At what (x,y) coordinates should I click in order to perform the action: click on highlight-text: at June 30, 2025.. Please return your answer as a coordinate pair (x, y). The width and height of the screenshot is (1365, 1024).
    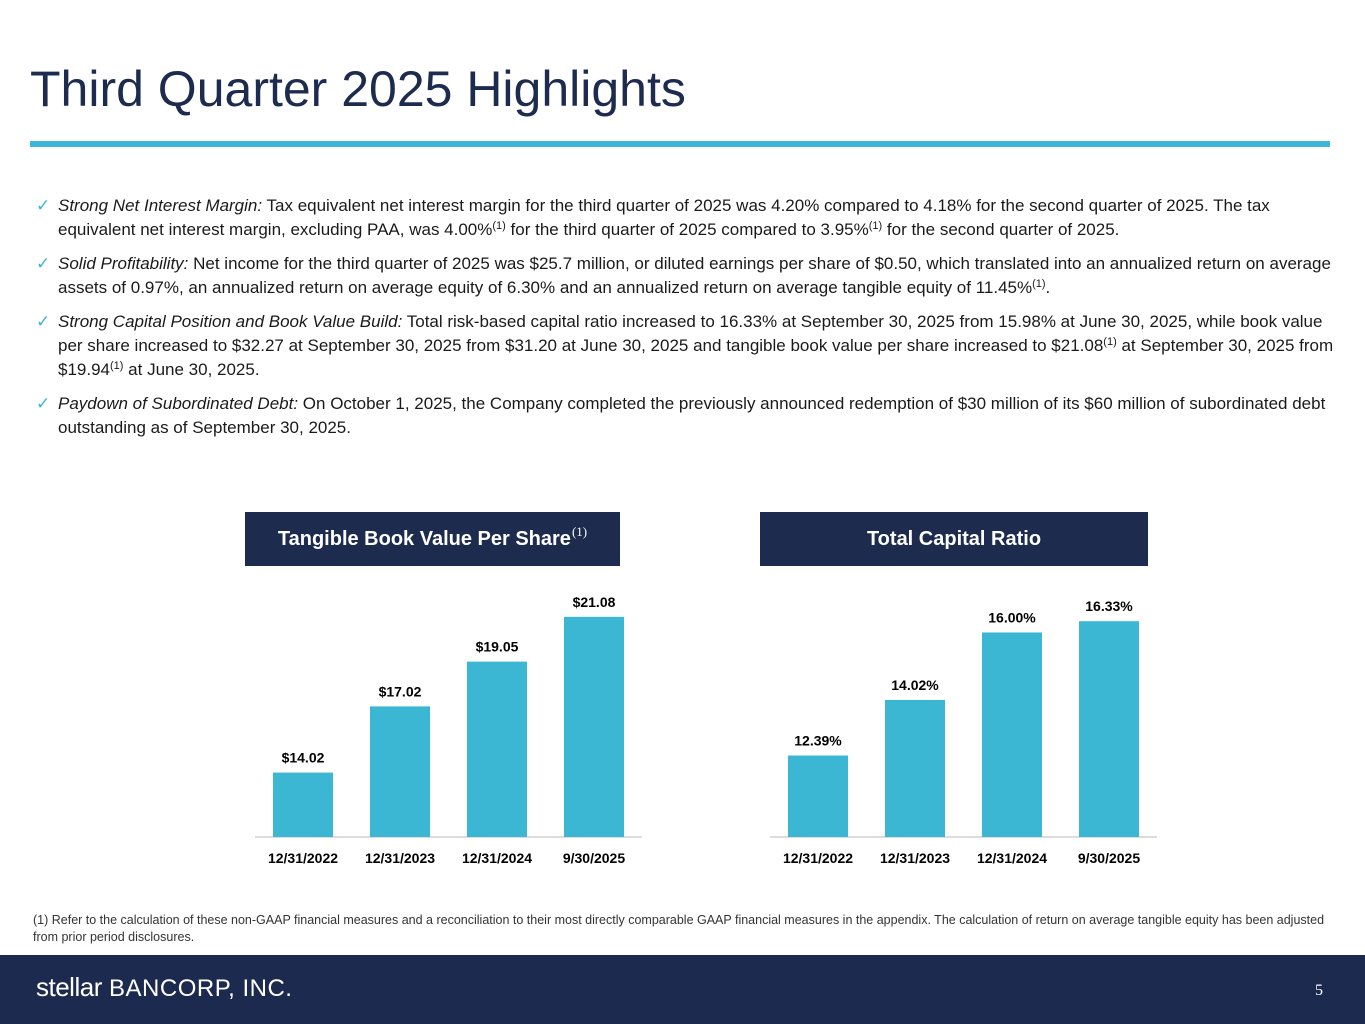
    Looking at the image, I should click on (191, 369).